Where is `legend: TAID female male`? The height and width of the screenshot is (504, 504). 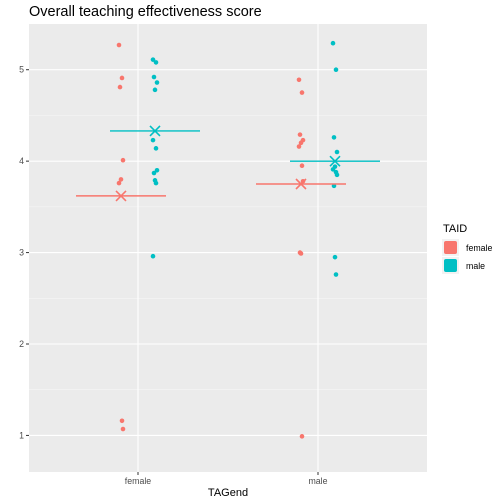 legend: TAID female male is located at coordinates (467, 248).